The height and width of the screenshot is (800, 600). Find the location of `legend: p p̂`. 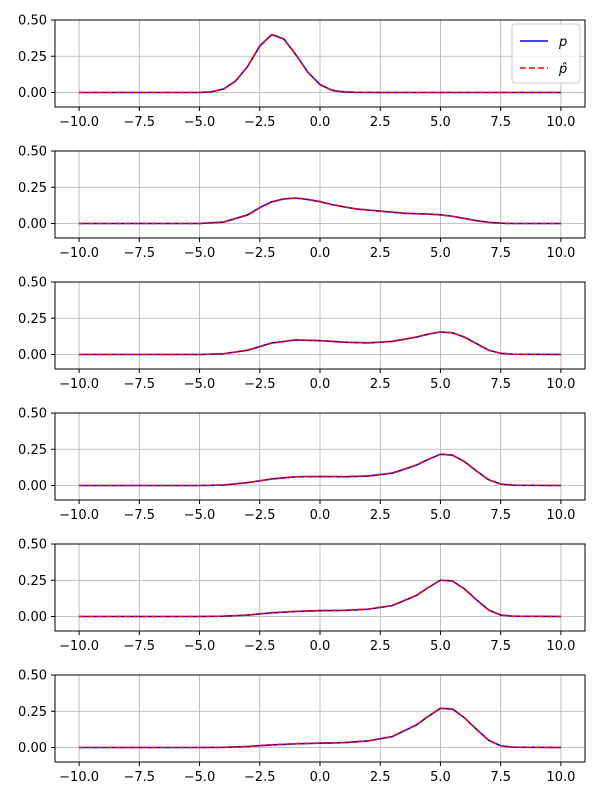

legend: p p̂ is located at coordinates (546, 53).